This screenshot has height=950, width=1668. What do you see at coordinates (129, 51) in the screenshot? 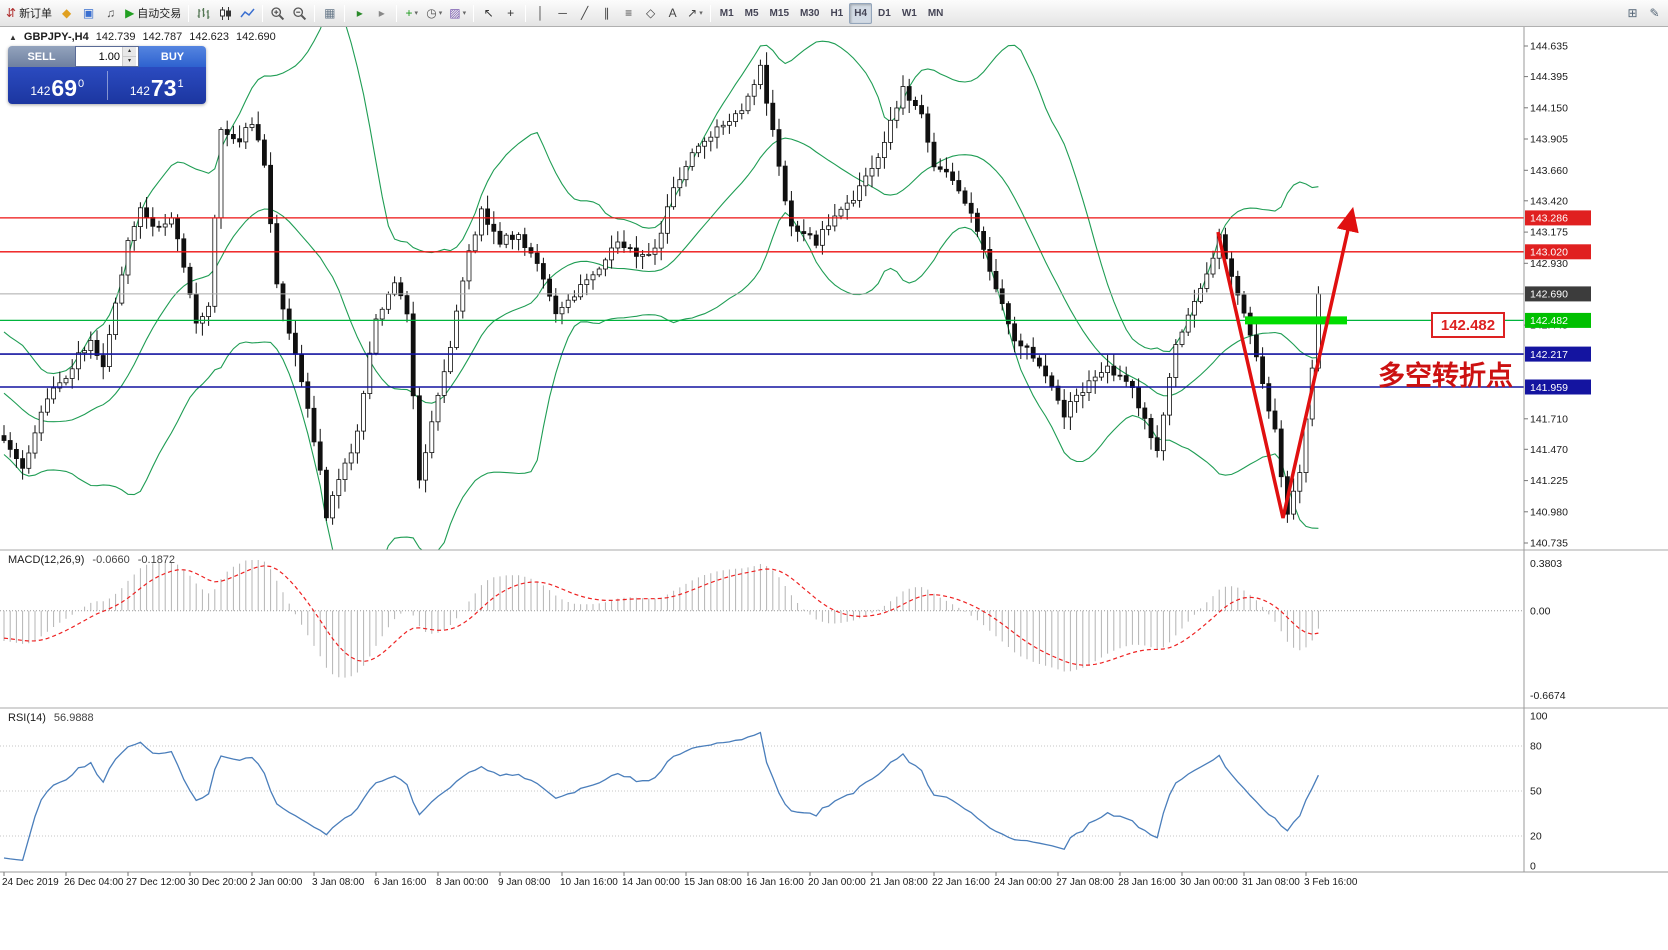
I see `volume-up-button: ▴` at bounding box center [129, 51].